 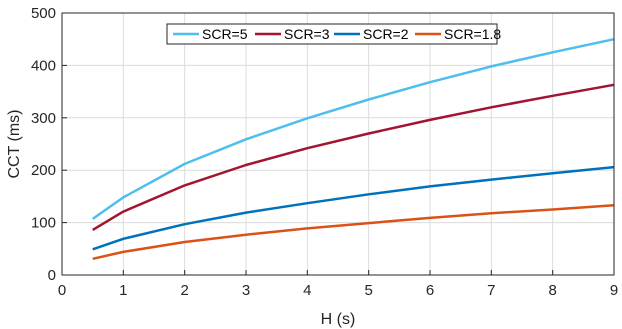 I want to click on legend-label: SCR=1.8, so click(x=472, y=34).